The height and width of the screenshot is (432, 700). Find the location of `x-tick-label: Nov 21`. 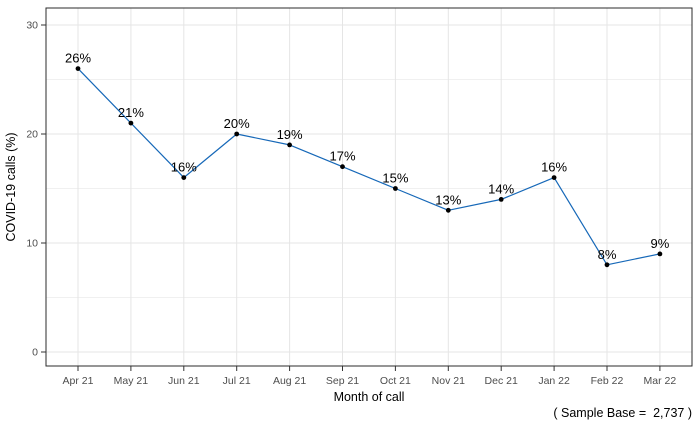

x-tick-label: Nov 21 is located at coordinates (448, 381).